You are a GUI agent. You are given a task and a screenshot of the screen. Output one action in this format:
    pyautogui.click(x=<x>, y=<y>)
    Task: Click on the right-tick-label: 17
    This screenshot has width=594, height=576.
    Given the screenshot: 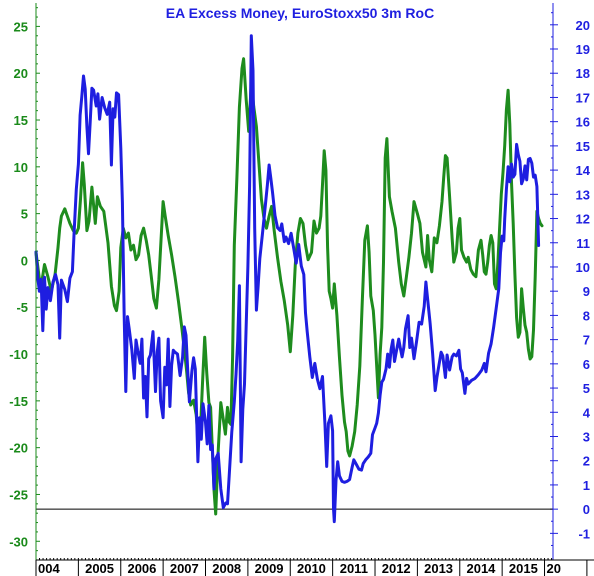 What is the action you would take?
    pyautogui.click(x=583, y=97)
    